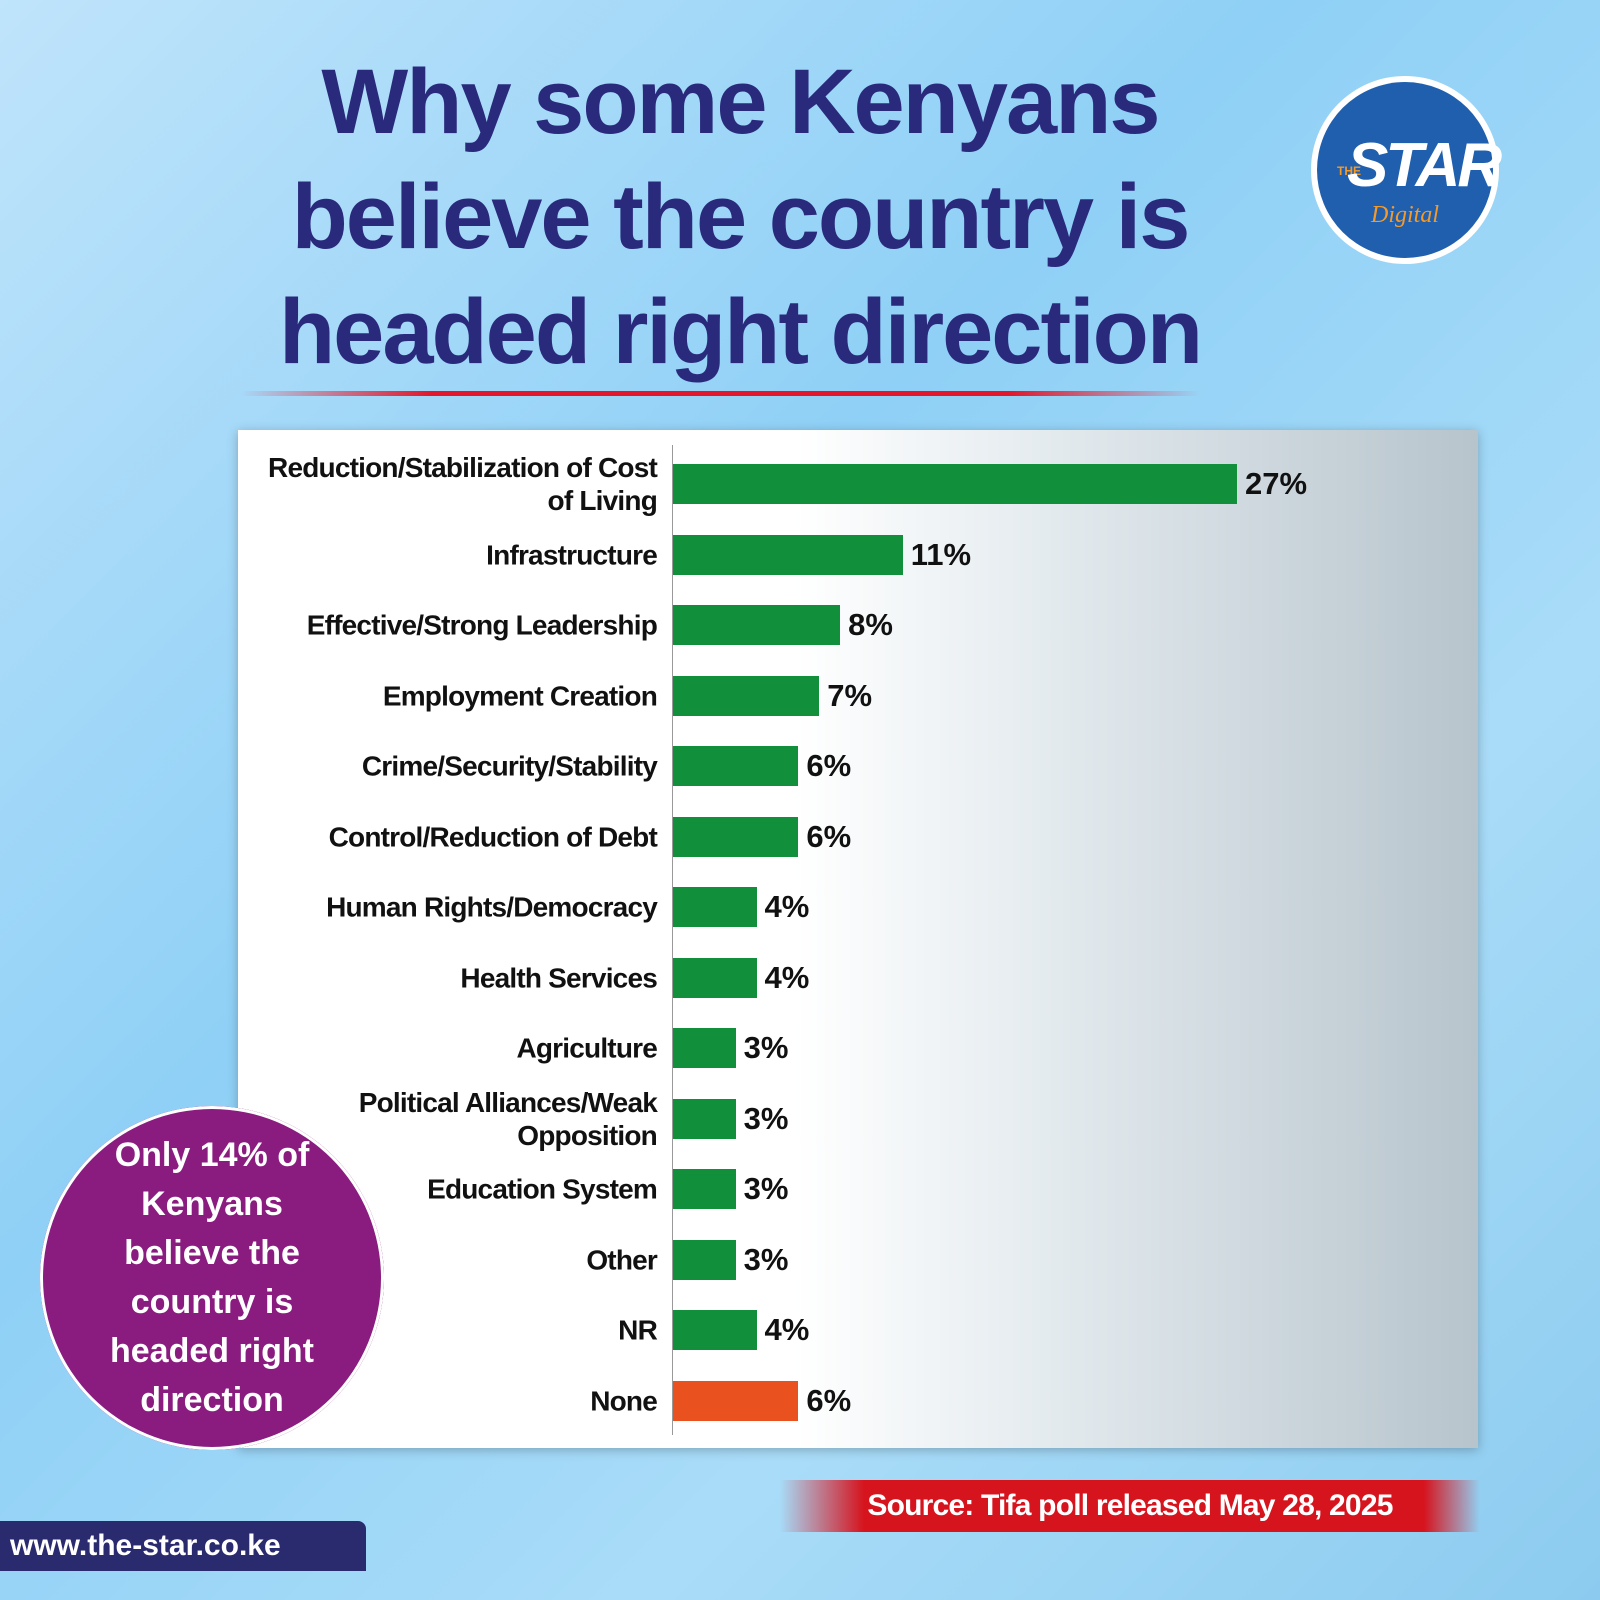  I want to click on category-label: None, so click(624, 1401).